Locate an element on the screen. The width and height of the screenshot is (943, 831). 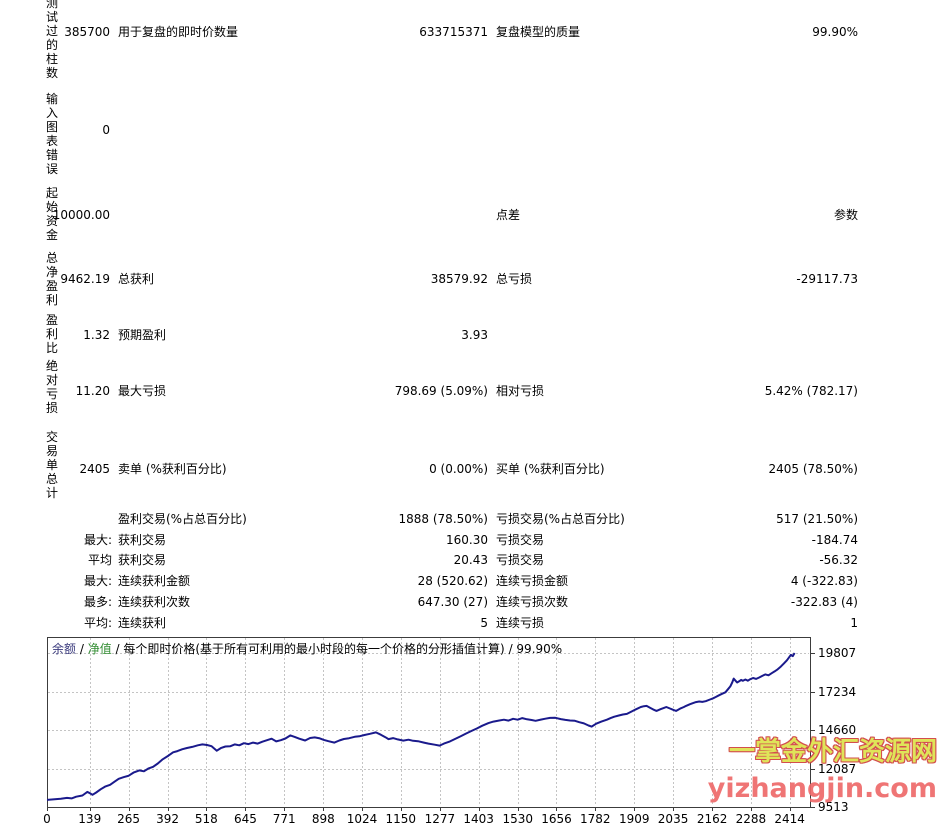
x-axis-tick-label: 265 is located at coordinates (128, 819).